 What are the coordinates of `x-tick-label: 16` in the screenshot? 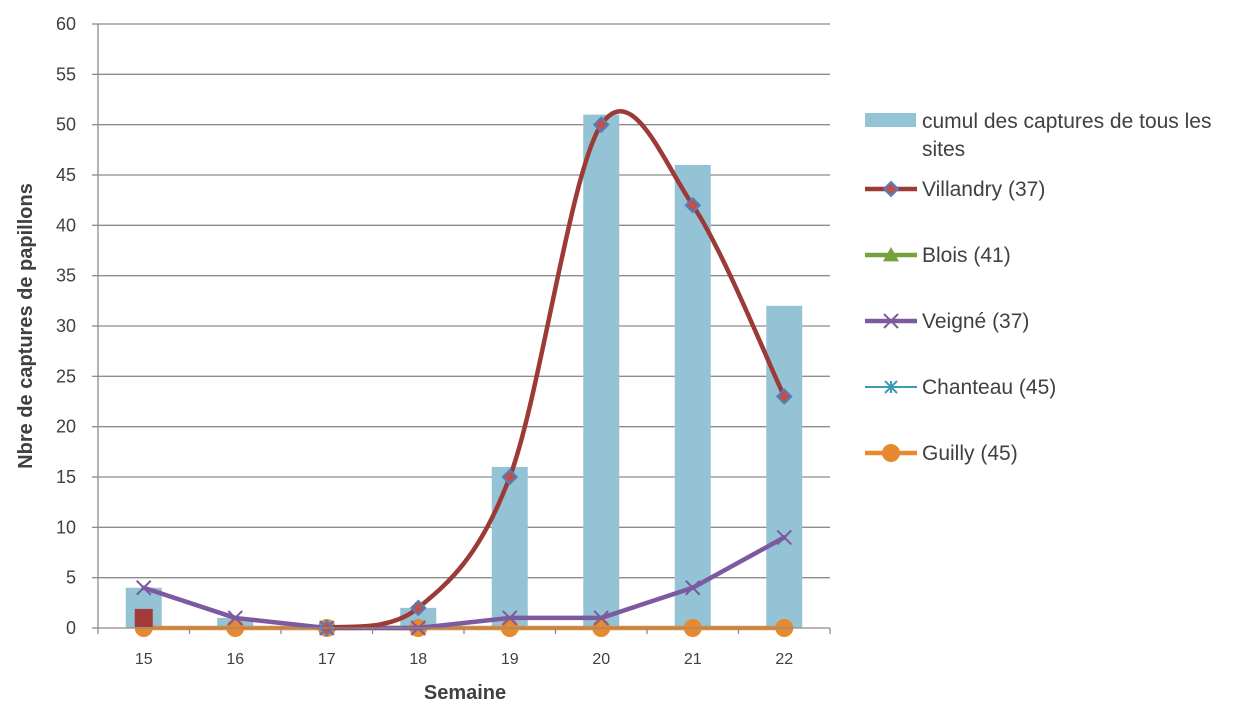 It's located at (235, 659).